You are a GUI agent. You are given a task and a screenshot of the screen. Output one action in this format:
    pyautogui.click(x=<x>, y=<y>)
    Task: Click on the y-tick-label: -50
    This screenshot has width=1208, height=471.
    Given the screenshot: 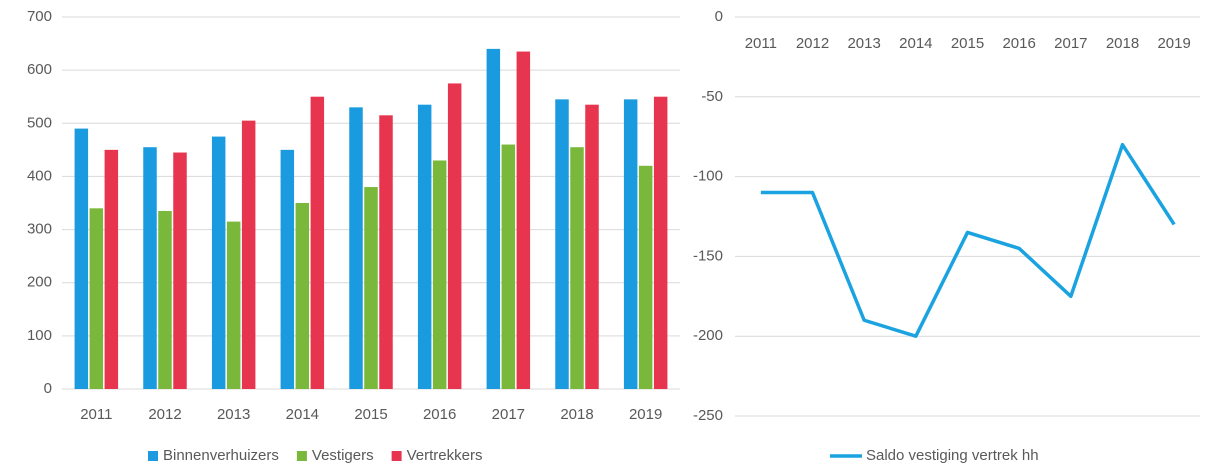 What is the action you would take?
    pyautogui.click(x=712, y=96)
    